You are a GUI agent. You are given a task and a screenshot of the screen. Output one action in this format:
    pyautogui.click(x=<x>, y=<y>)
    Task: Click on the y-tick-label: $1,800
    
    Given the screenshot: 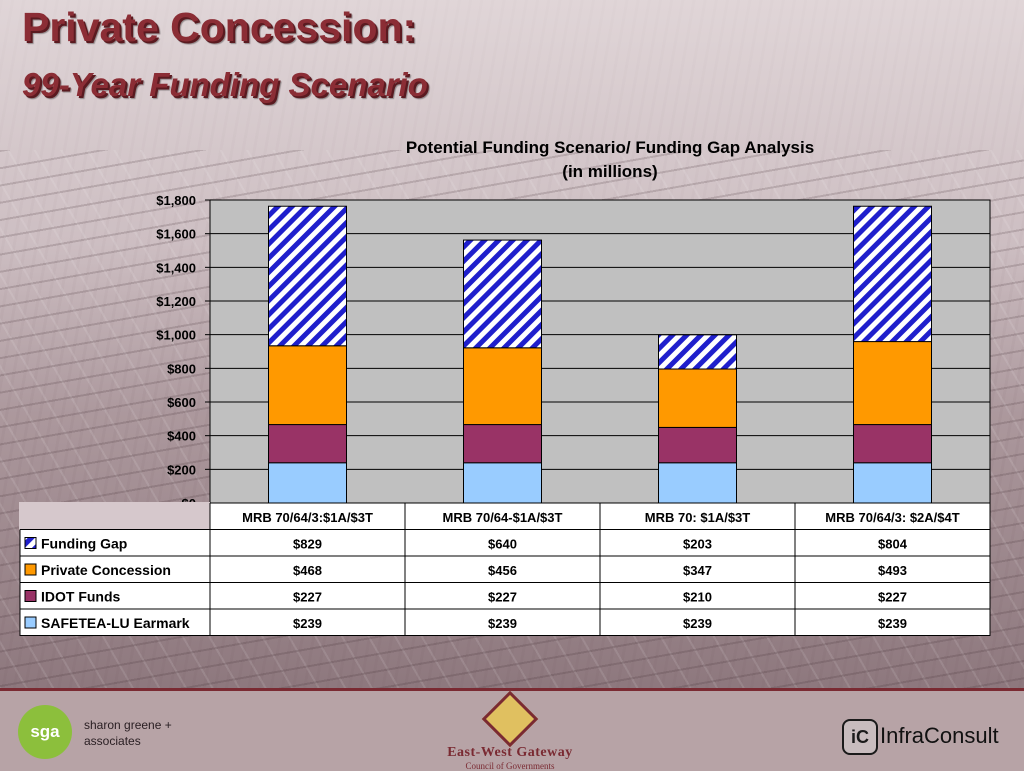 What is the action you would take?
    pyautogui.click(x=176, y=200)
    